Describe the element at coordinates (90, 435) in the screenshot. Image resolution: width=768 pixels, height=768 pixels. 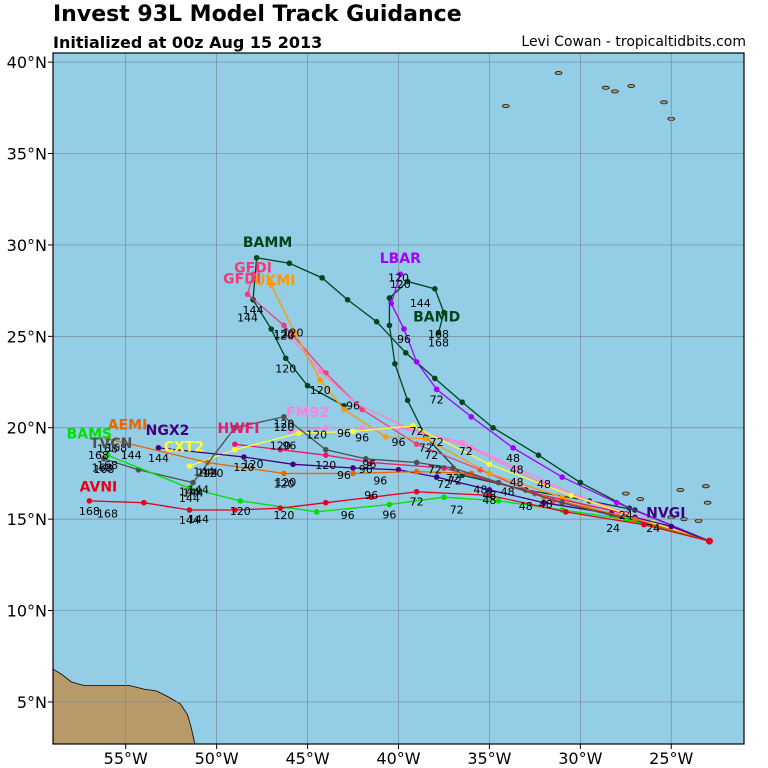
I see `model-label-bams: BAMS` at that location.